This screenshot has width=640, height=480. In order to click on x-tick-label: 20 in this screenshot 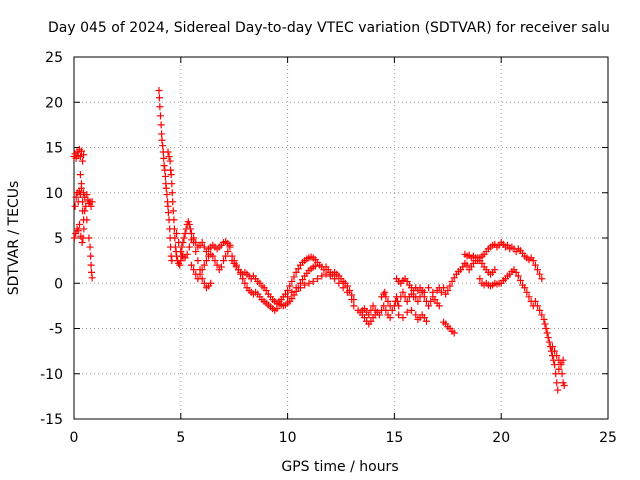, I will do `click(501, 438)`.